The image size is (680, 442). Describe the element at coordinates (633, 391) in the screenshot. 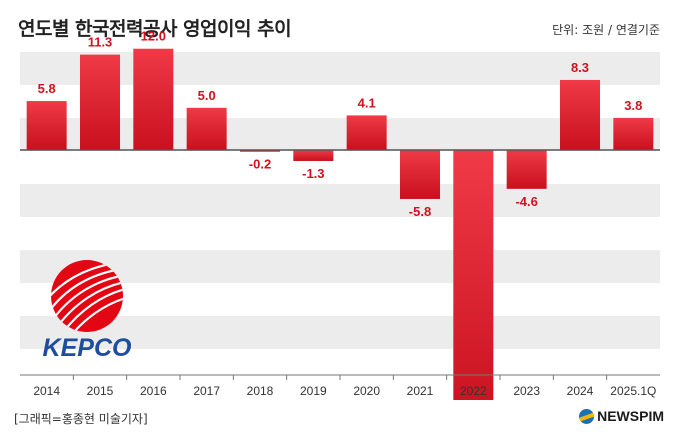

I see `category-label-2025.1Q: 2025.1Q` at that location.